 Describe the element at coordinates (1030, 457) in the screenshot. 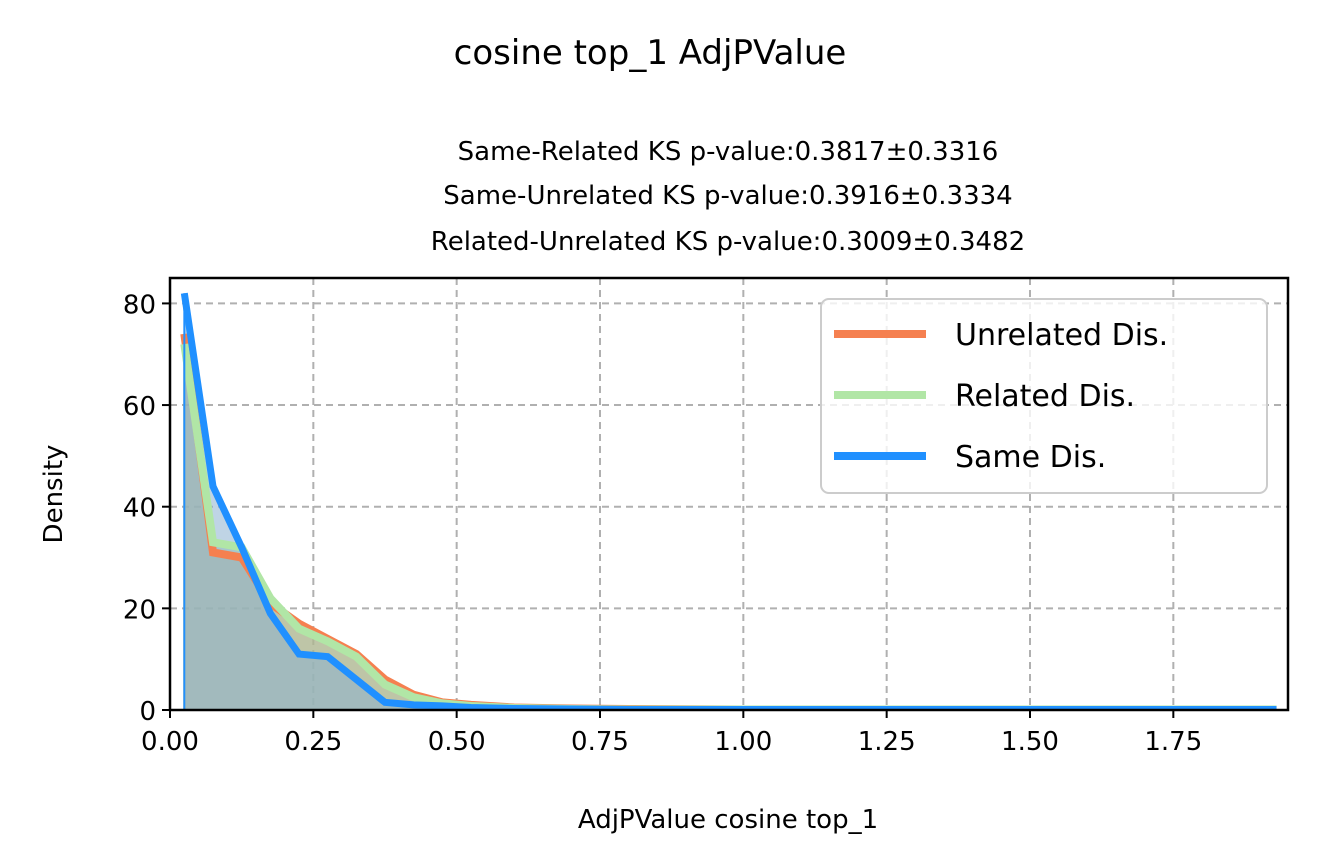

I see `legend-entry-label: Same Dis.` at that location.